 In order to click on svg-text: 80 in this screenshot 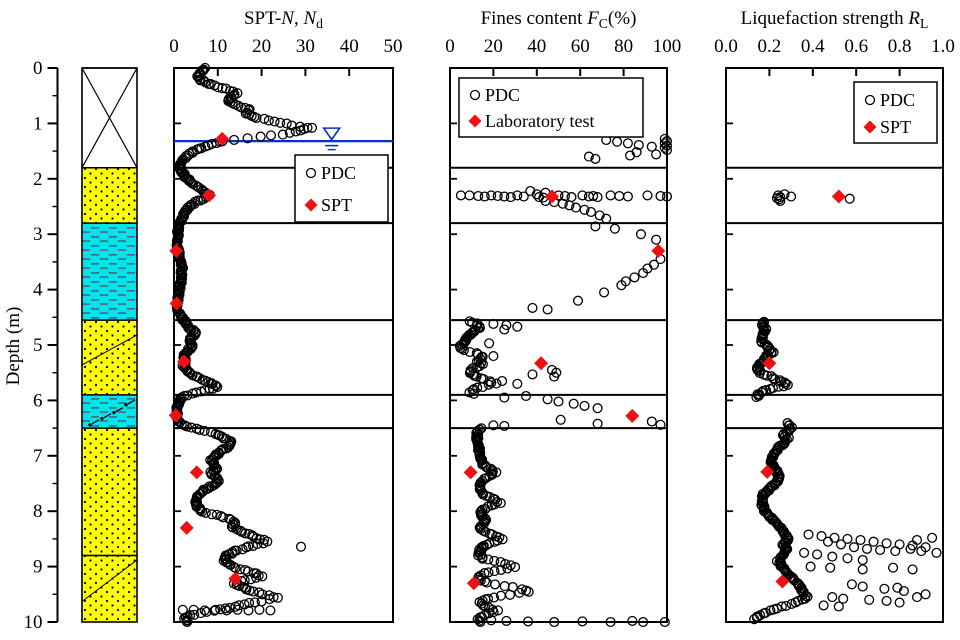, I will do `click(623, 46)`.